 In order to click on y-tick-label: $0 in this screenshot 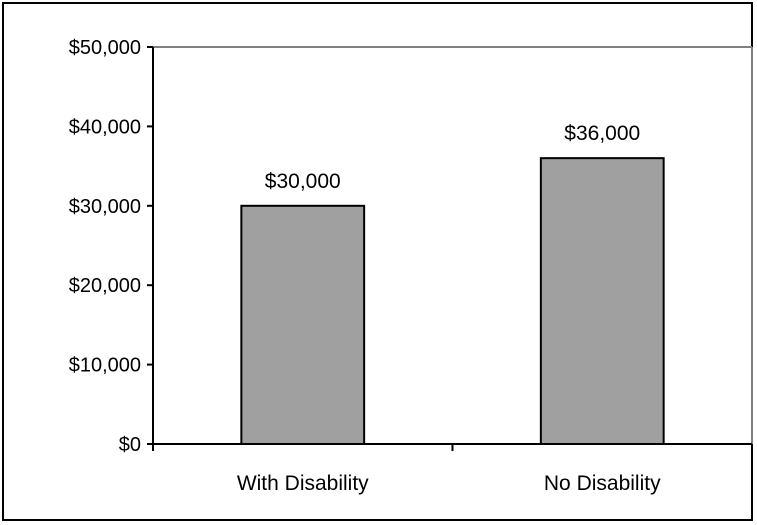, I will do `click(130, 445)`.